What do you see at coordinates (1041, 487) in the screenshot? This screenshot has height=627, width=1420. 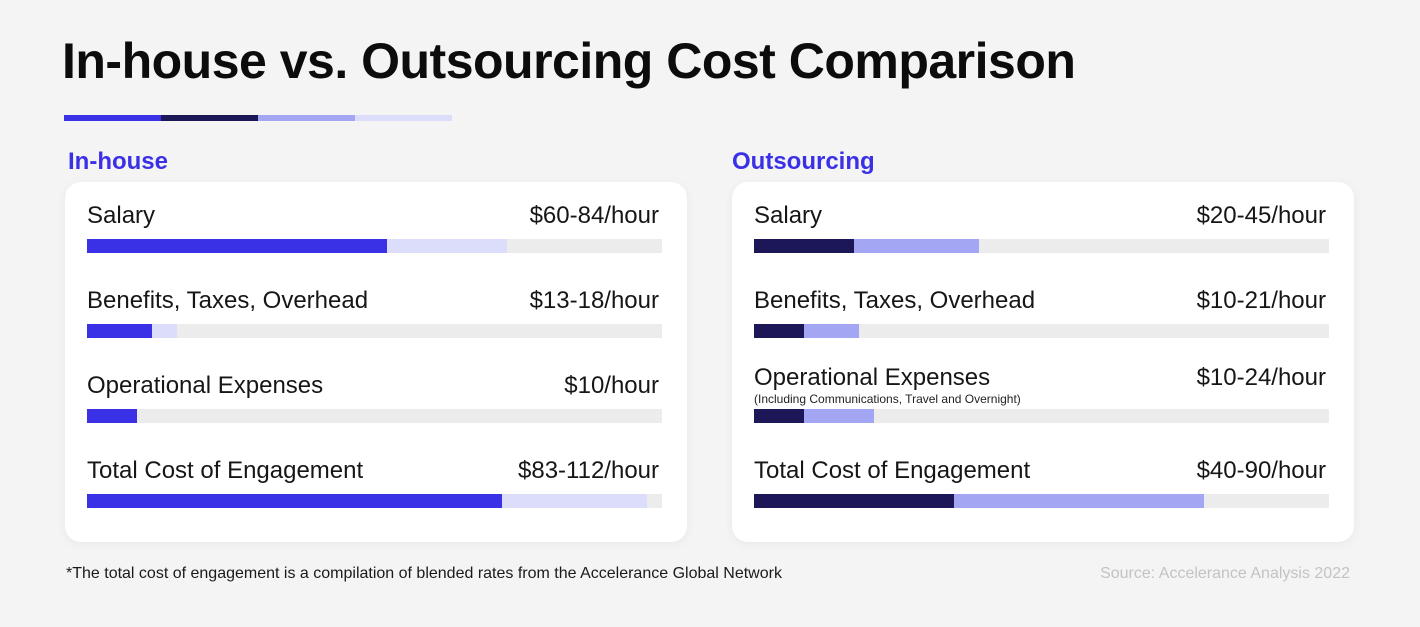 I see `outsourcing-row: Total Cost of Engagement $40-90/hour` at bounding box center [1041, 487].